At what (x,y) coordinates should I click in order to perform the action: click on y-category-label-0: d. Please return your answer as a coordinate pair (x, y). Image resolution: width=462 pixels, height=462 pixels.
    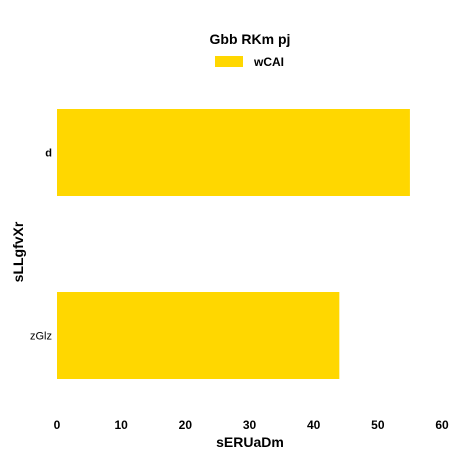
    Looking at the image, I should click on (48, 154).